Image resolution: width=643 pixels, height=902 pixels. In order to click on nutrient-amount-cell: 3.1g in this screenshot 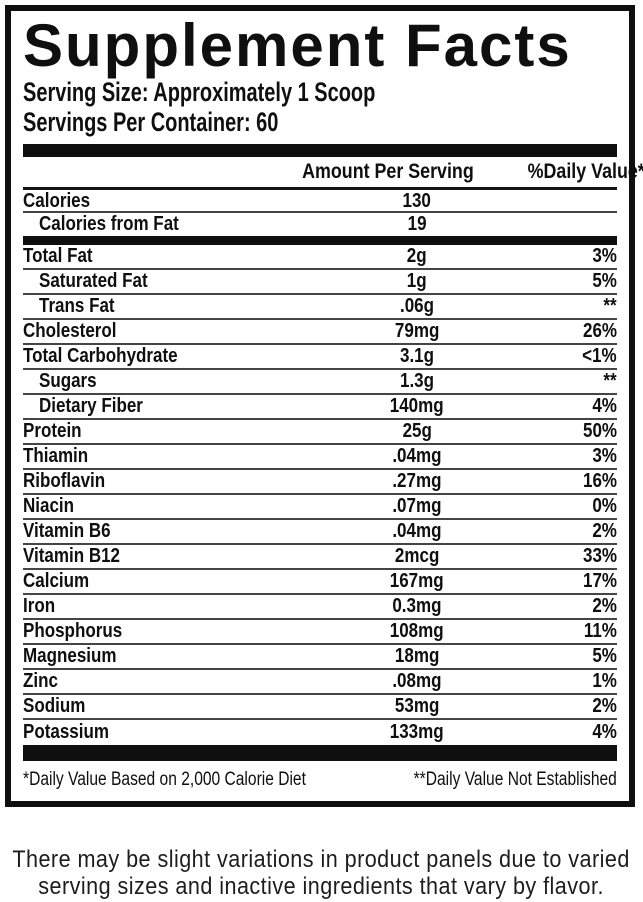, I will do `click(417, 356)`.